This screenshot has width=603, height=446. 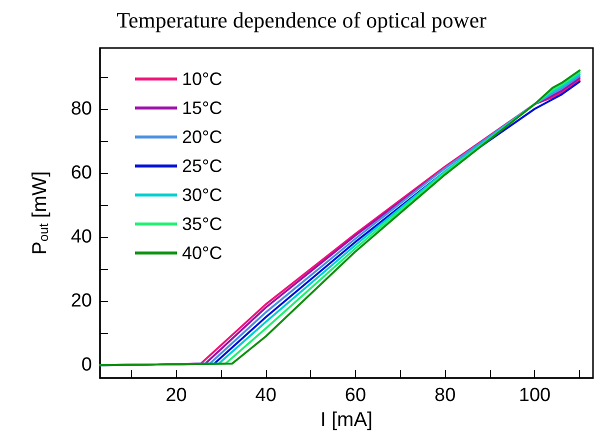 I want to click on y-tick-label: 20, so click(x=81, y=301).